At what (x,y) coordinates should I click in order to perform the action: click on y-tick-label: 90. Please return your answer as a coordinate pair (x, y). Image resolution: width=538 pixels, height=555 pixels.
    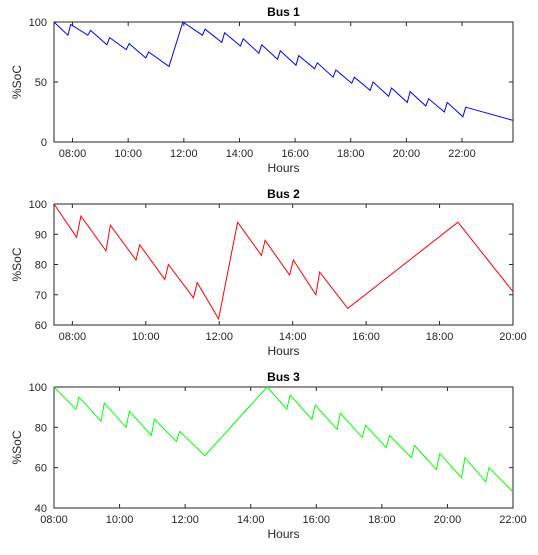
    Looking at the image, I should click on (41, 235).